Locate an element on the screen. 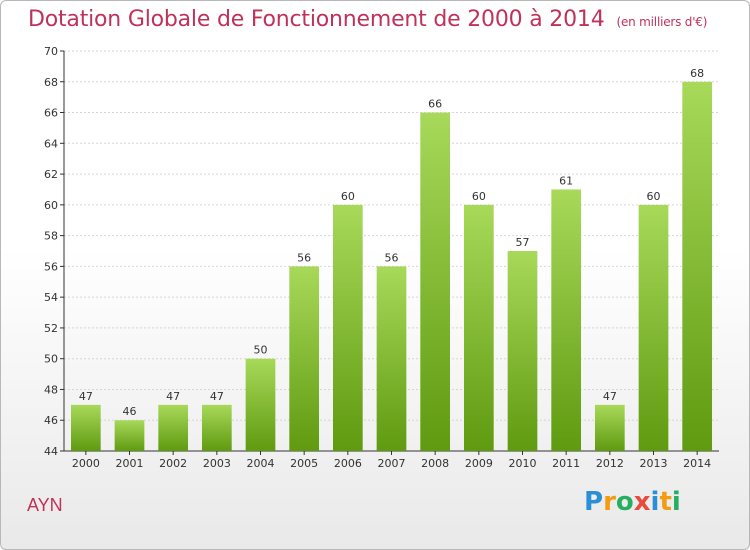 This screenshot has height=550, width=750. y-tick-label: 62 is located at coordinates (51, 174).